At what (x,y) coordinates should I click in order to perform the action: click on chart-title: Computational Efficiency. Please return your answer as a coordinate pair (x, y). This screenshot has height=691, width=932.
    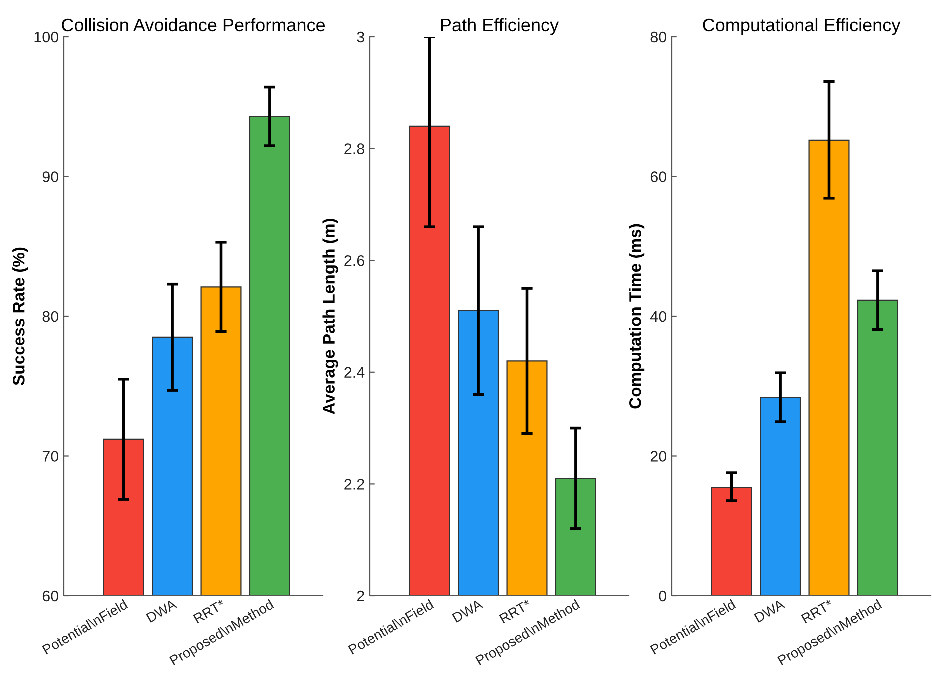
    Looking at the image, I should click on (802, 27).